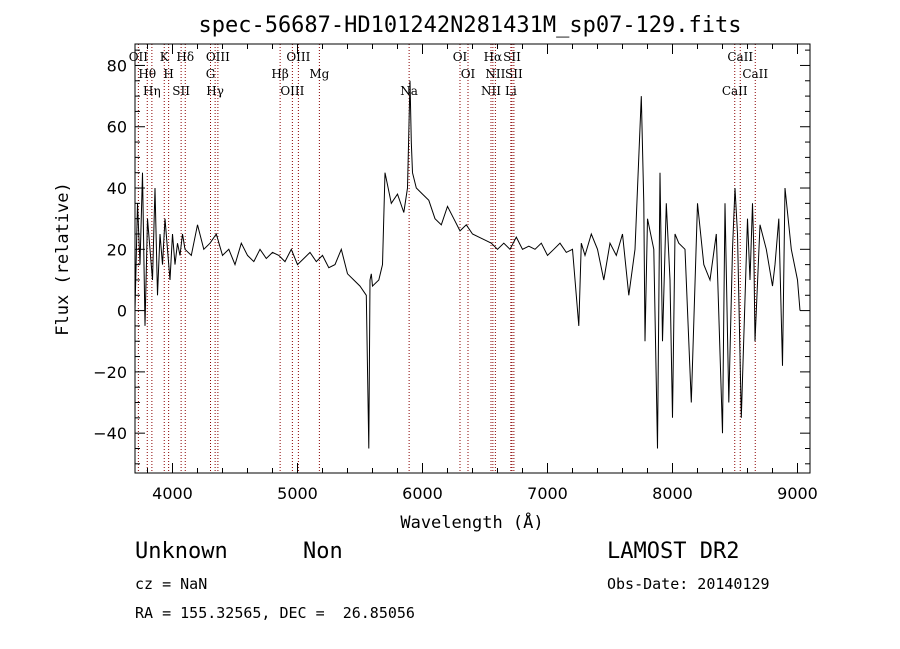 The height and width of the screenshot is (649, 900). Describe the element at coordinates (409, 91) in the screenshot. I see `line-marker-label: Na` at that location.